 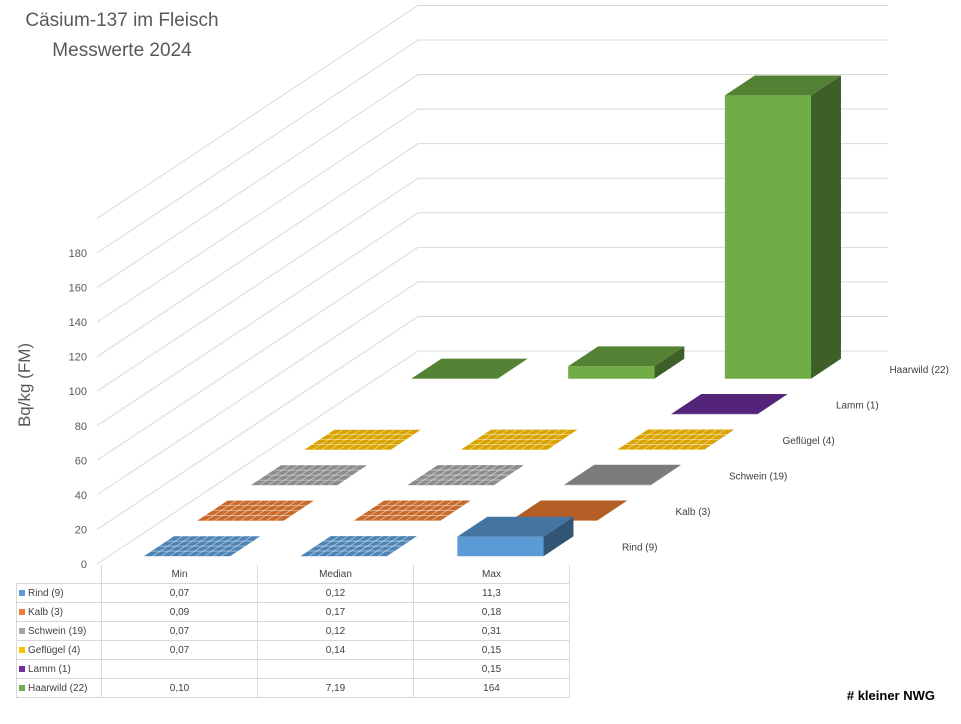 I want to click on y-tick-label: 160, so click(x=78, y=289).